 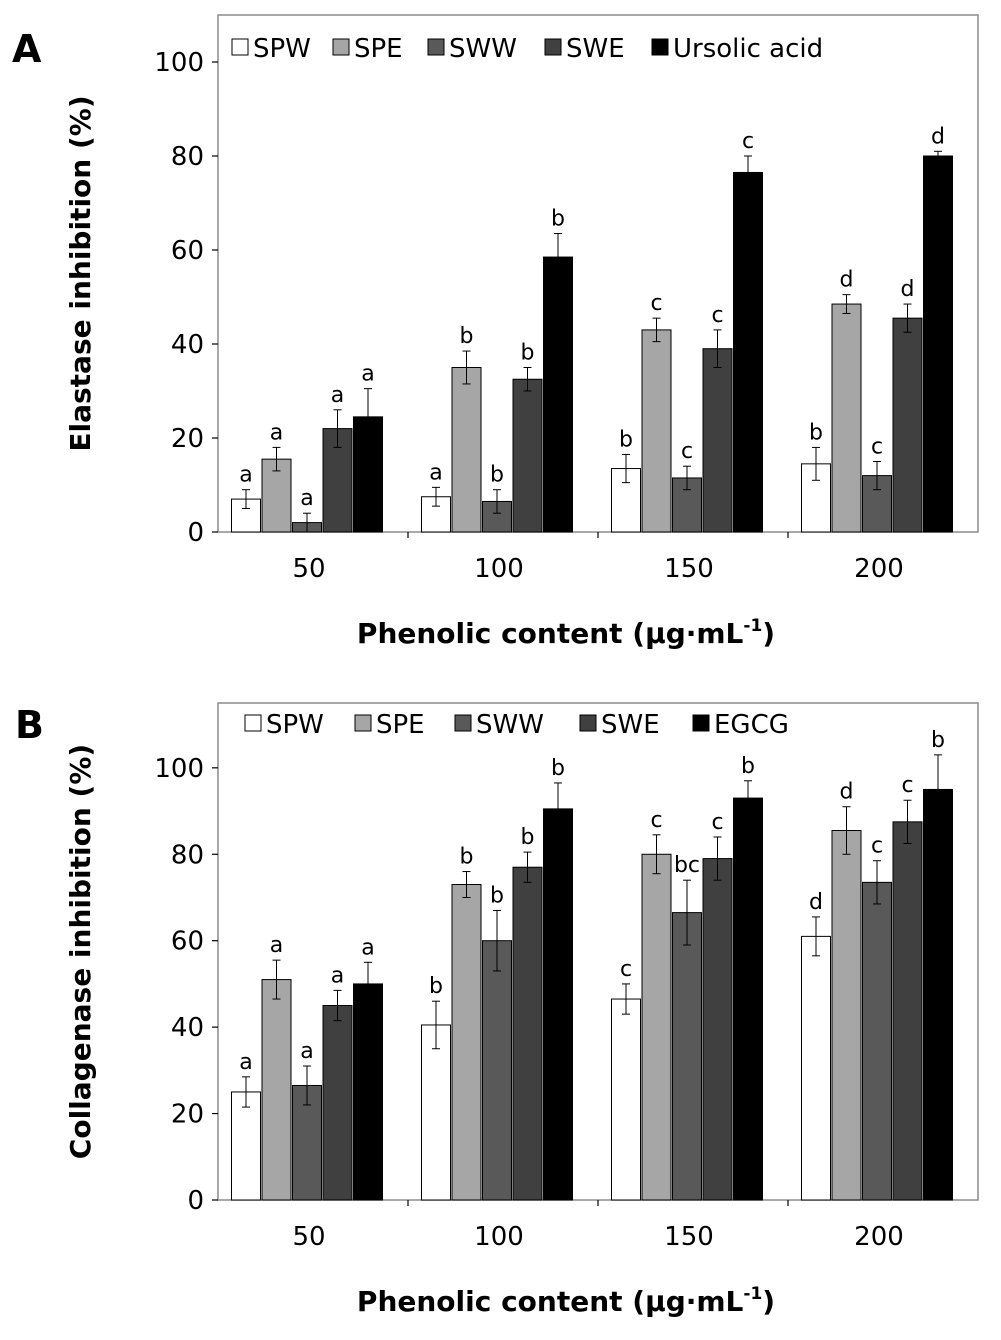 I want to click on x-tick-label: 50, so click(x=308, y=1237).